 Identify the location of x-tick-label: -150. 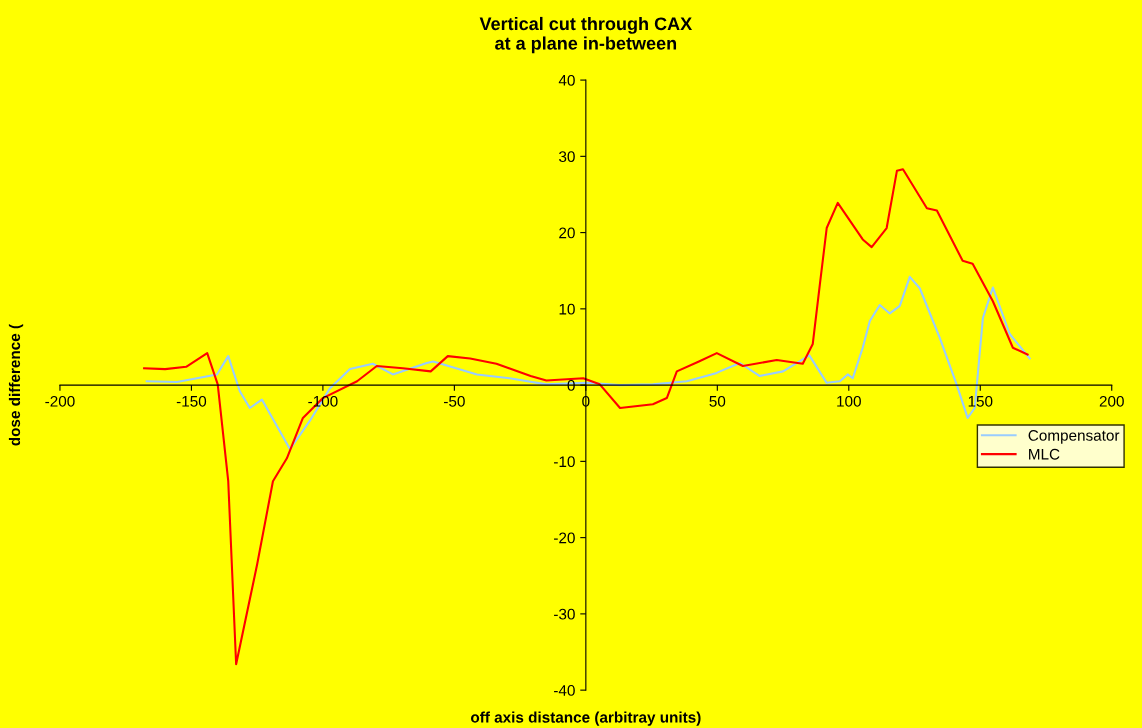
(191, 401).